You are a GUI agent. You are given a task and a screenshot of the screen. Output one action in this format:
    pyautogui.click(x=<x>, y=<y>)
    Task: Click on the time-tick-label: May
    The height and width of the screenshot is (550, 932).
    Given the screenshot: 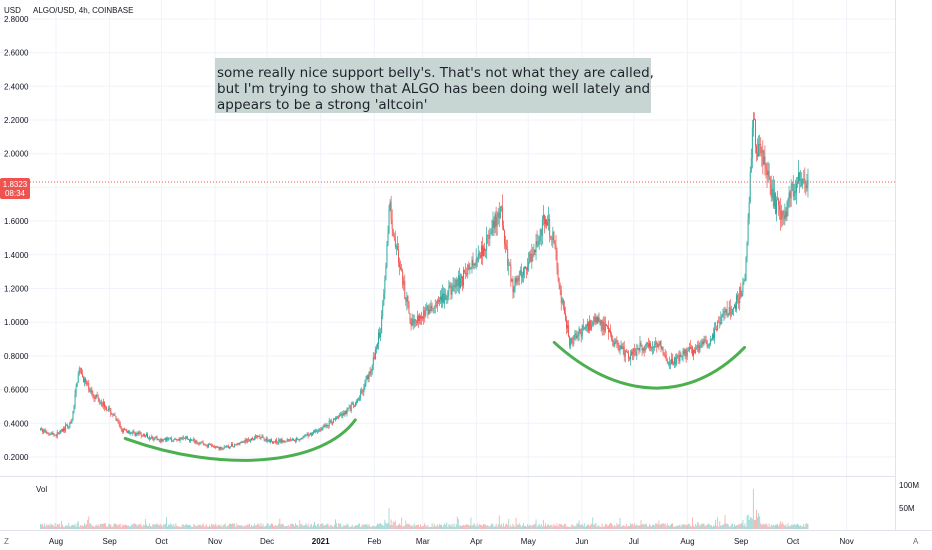 What is the action you would take?
    pyautogui.click(x=528, y=541)
    